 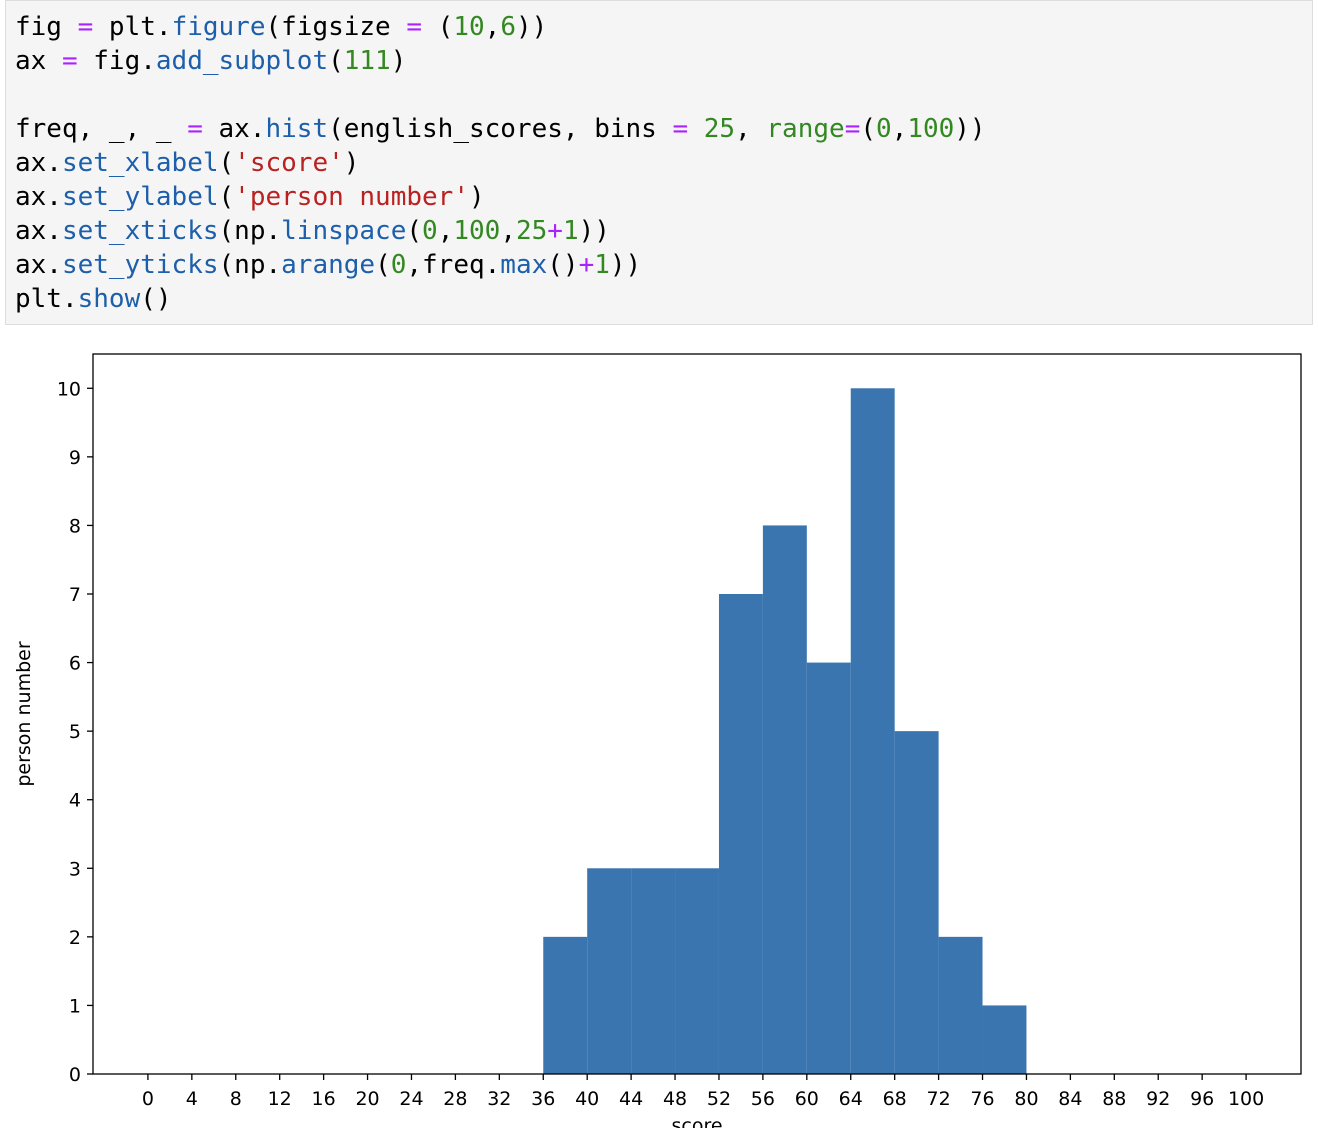 I want to click on code-token: figure, so click(x=218, y=27).